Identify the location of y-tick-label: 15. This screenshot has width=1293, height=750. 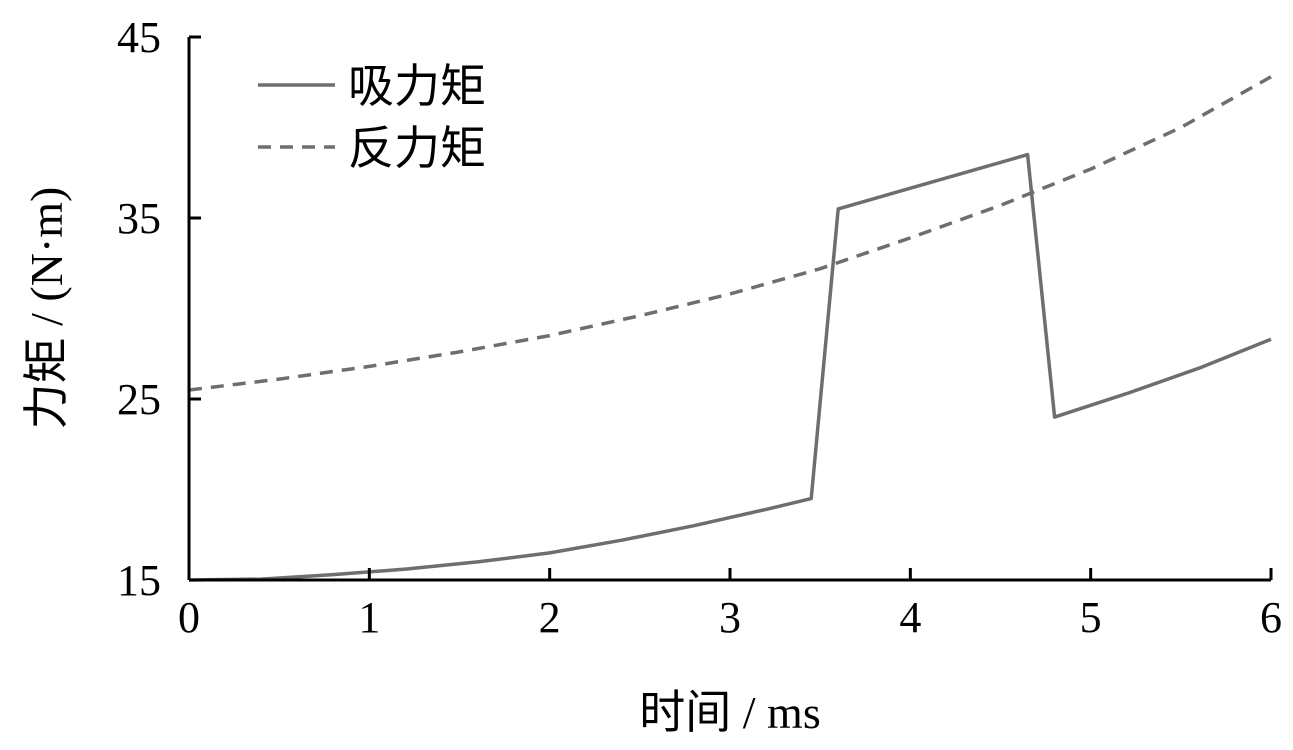
(139, 580).